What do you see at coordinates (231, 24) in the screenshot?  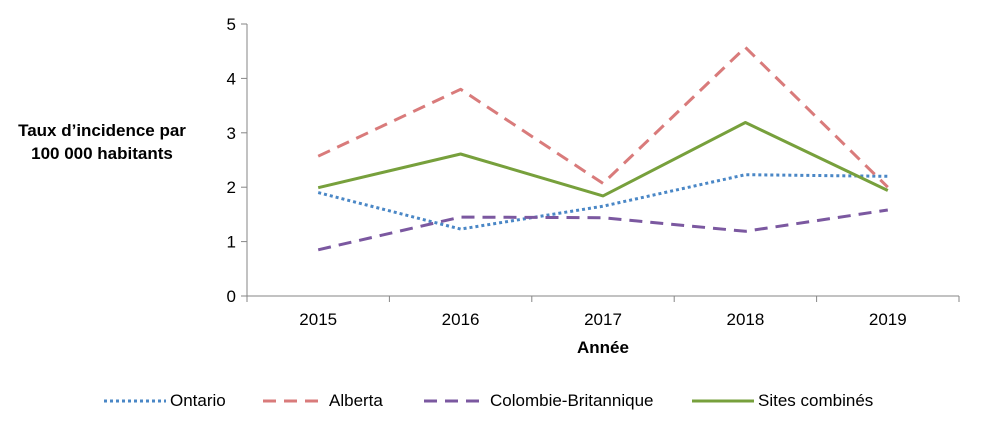 I see `y-tick-label: 5` at bounding box center [231, 24].